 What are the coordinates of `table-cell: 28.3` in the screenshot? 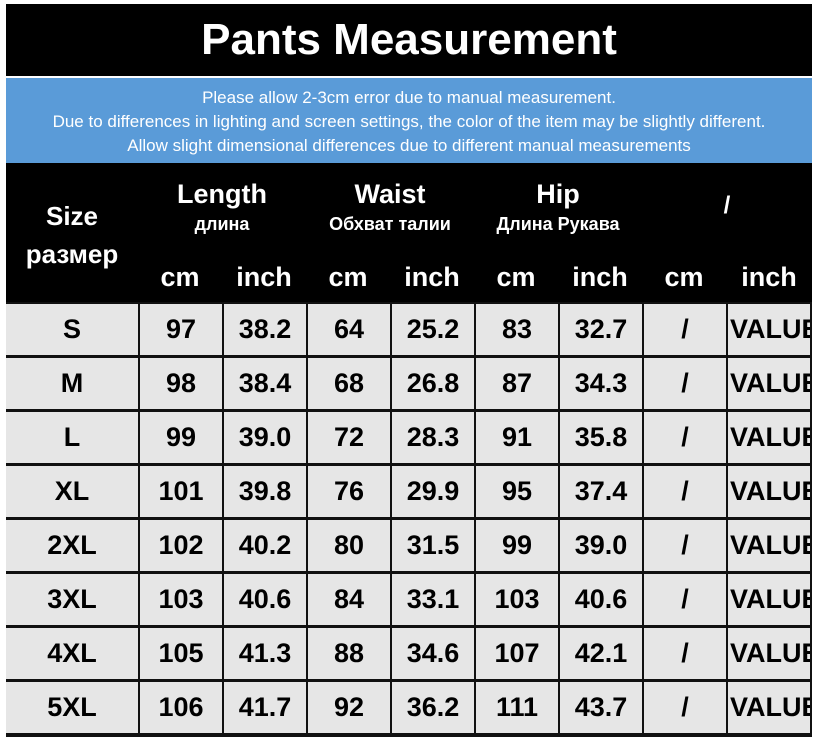 It's located at (433, 437).